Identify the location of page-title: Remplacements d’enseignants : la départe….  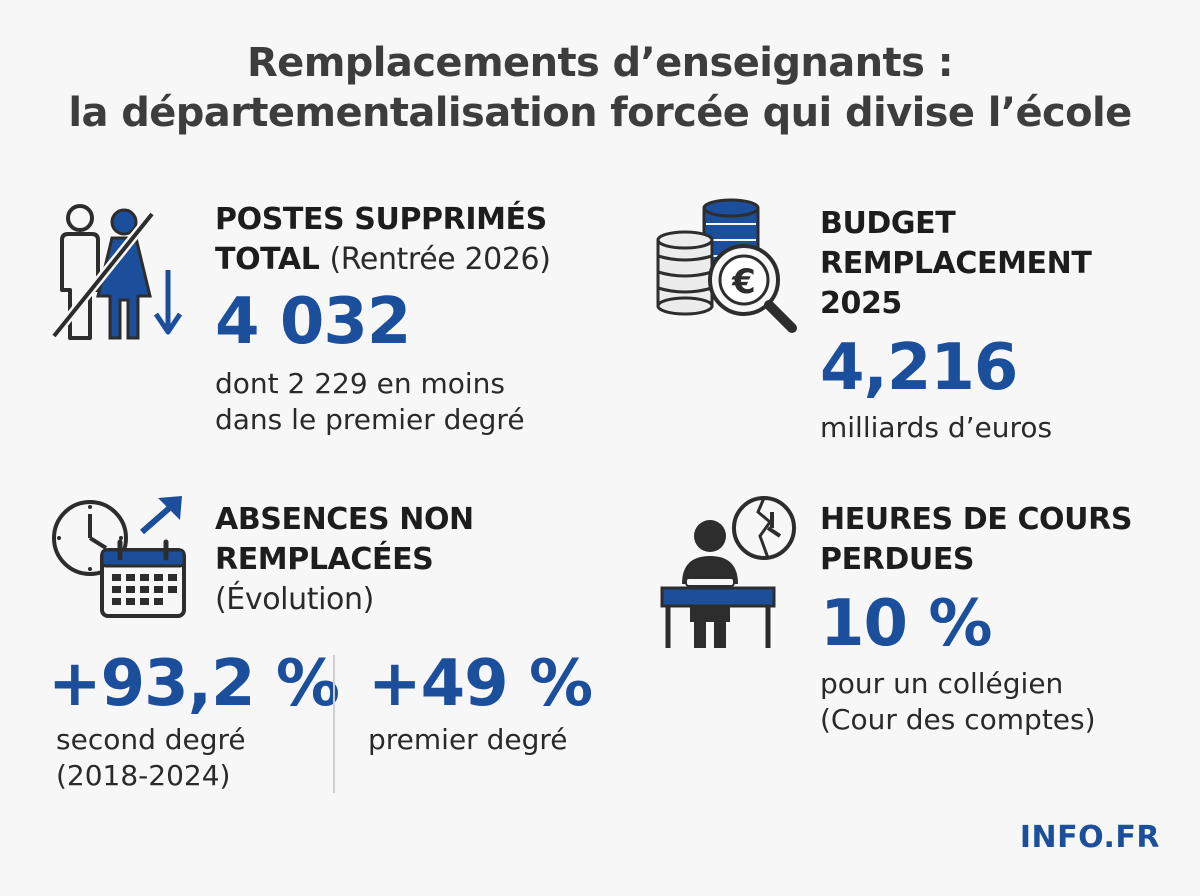
(600, 88).